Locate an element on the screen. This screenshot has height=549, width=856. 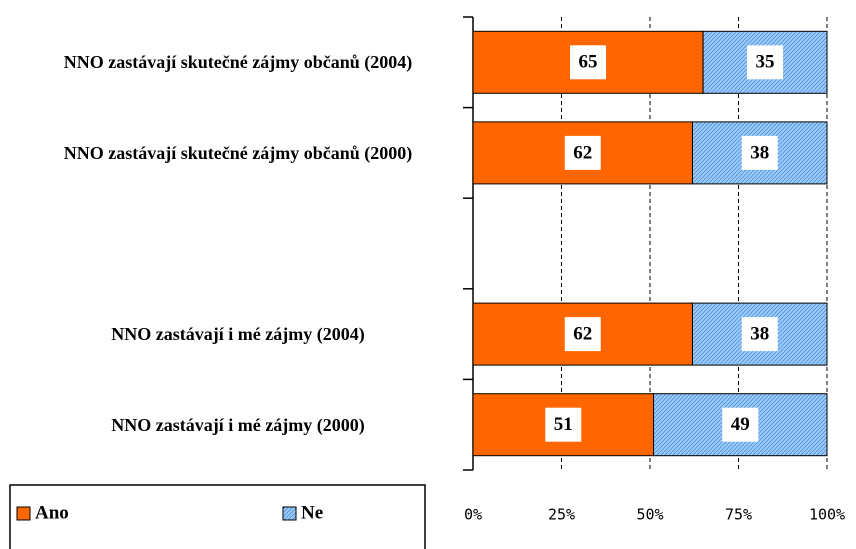
legend-label: Ne is located at coordinates (312, 512).